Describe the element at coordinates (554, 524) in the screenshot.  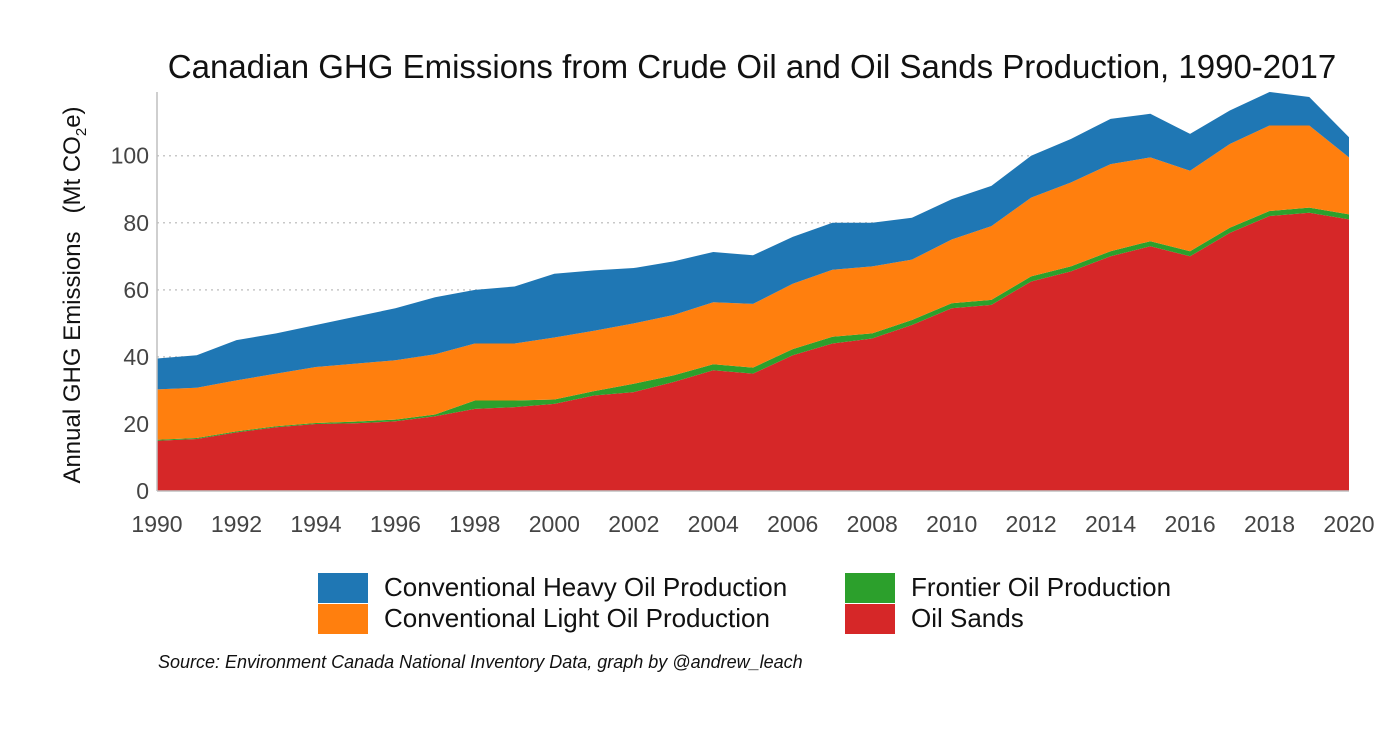
I see `x-tick-2000: 2000` at that location.